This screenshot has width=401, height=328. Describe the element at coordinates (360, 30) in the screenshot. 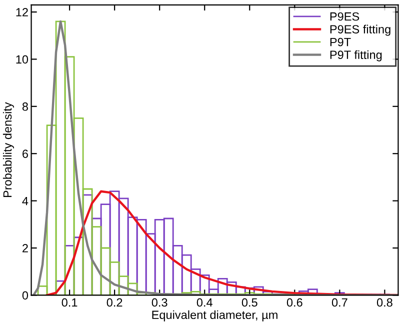

I see `legend-label: P9ES fitting` at that location.